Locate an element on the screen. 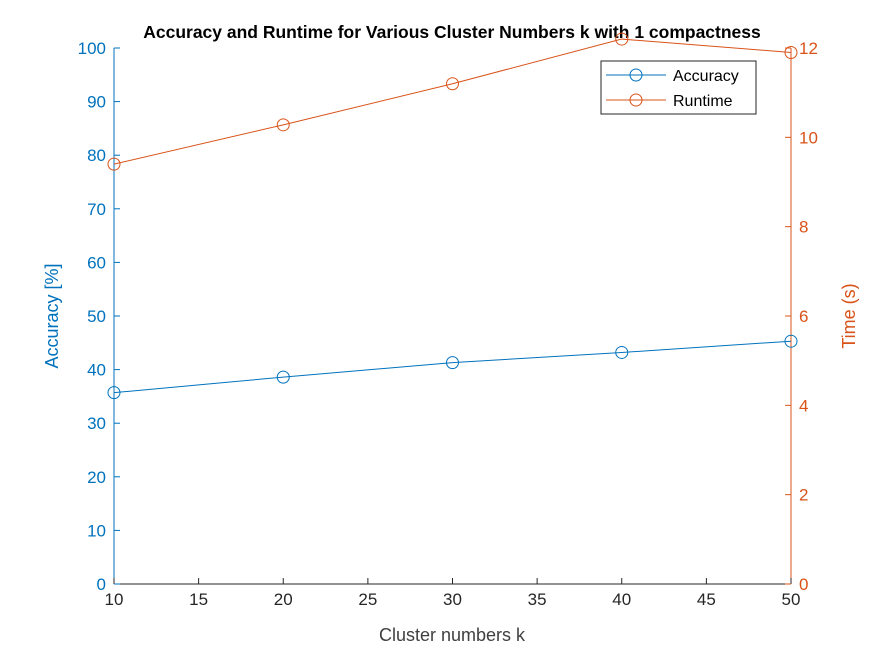 The height and width of the screenshot is (656, 875). y-left-tick-label: 0 is located at coordinates (101, 584).